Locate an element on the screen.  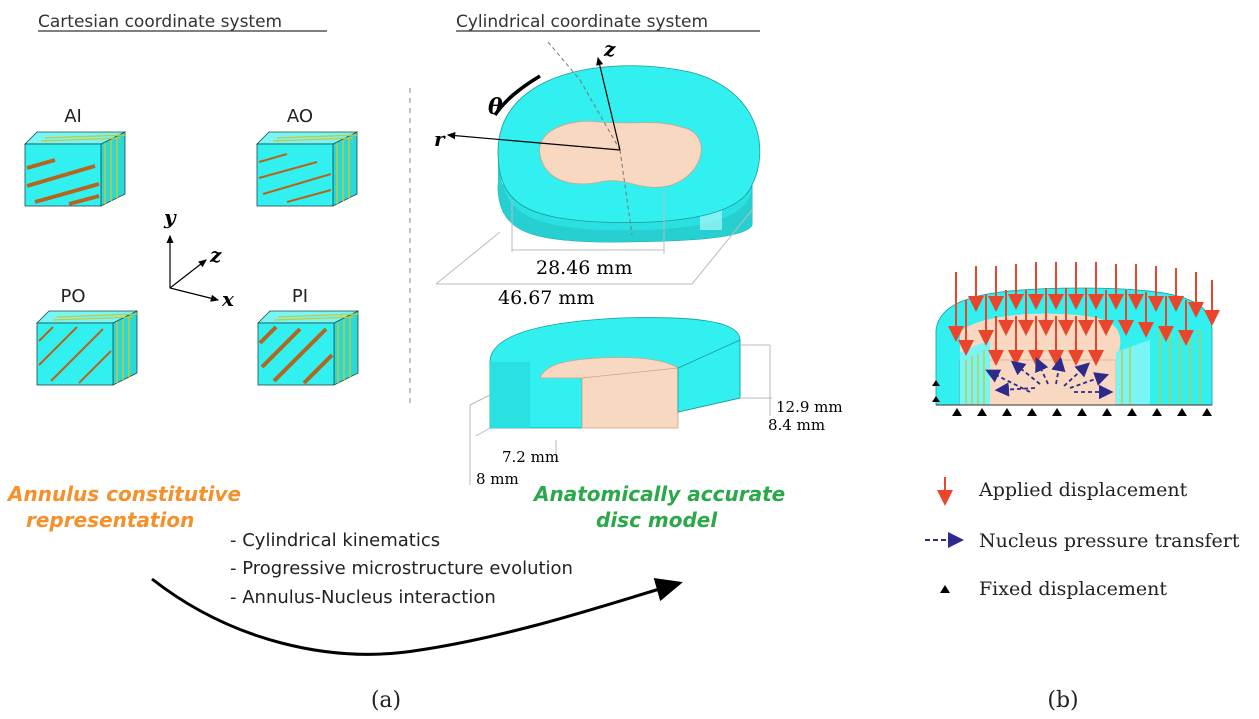
block-po-label: PO is located at coordinates (72, 296).